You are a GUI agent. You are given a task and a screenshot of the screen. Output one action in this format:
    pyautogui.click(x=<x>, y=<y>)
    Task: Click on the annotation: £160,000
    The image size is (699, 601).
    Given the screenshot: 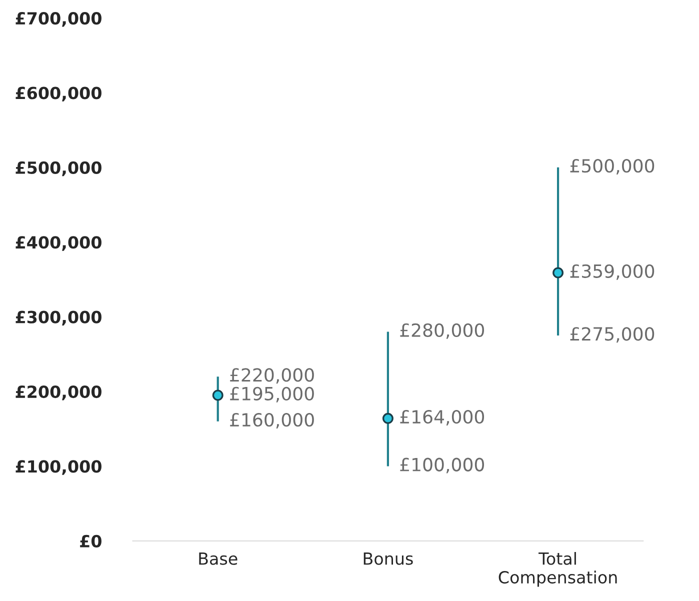 What is the action you would take?
    pyautogui.click(x=272, y=420)
    